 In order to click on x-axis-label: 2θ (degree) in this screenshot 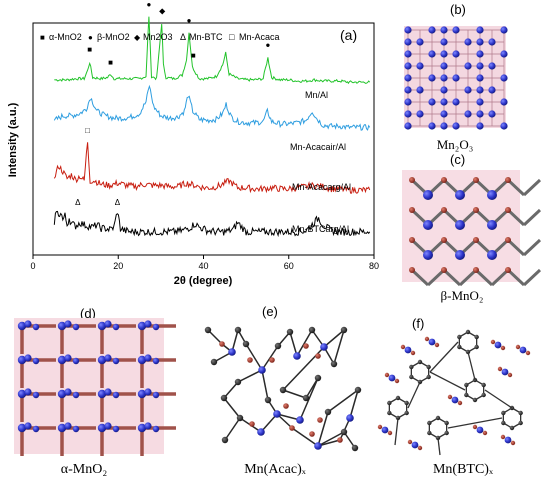, I will do `click(203, 281)`.